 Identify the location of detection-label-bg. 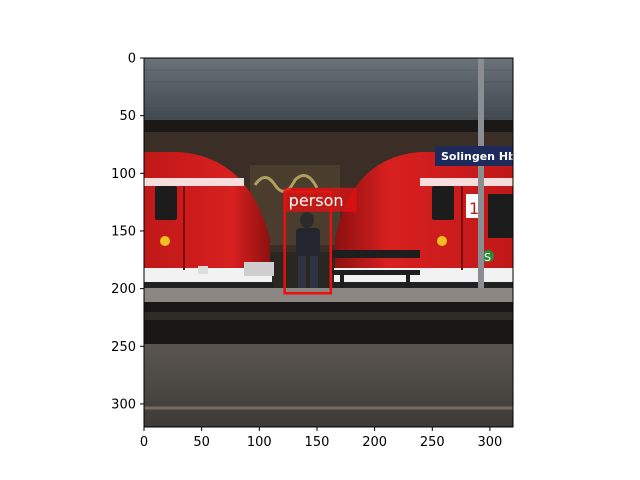
(320, 199).